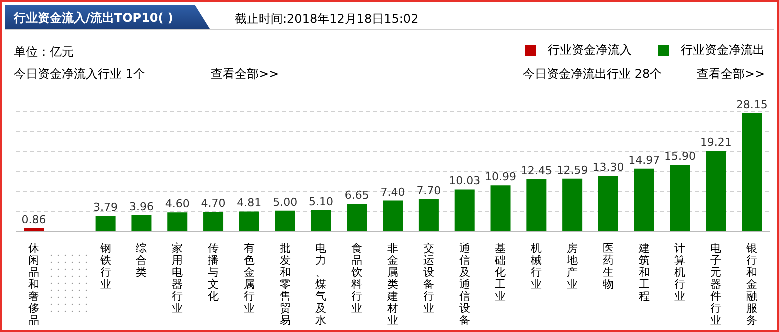  I want to click on x-tick-label: 电力、煤气及水, so click(321, 284).